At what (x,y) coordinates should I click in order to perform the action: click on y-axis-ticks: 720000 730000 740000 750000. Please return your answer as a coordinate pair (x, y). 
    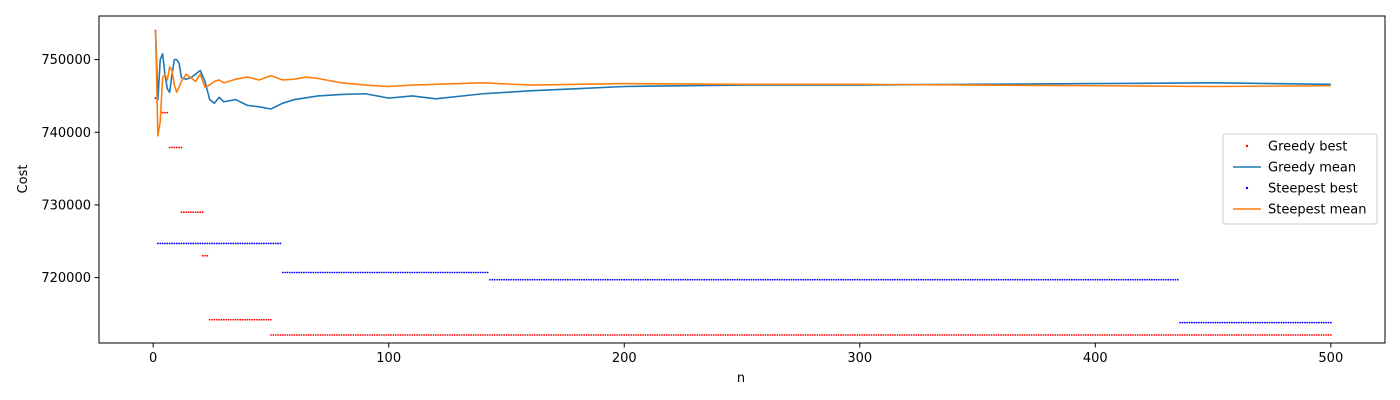
    Looking at the image, I should click on (70, 169).